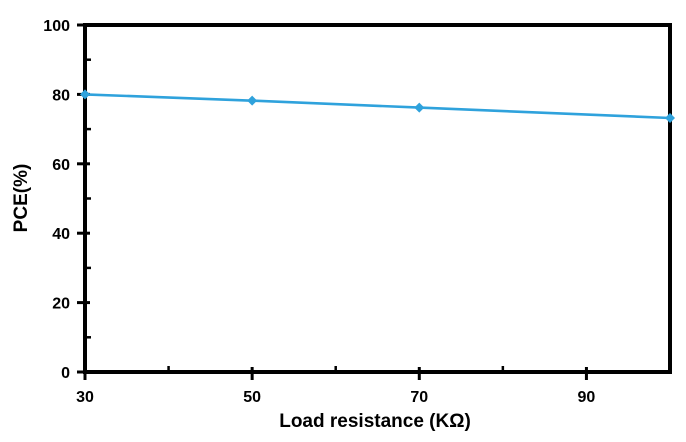 The image size is (686, 442). Describe the element at coordinates (61, 165) in the screenshot. I see `y-tick-label: 60` at that location.